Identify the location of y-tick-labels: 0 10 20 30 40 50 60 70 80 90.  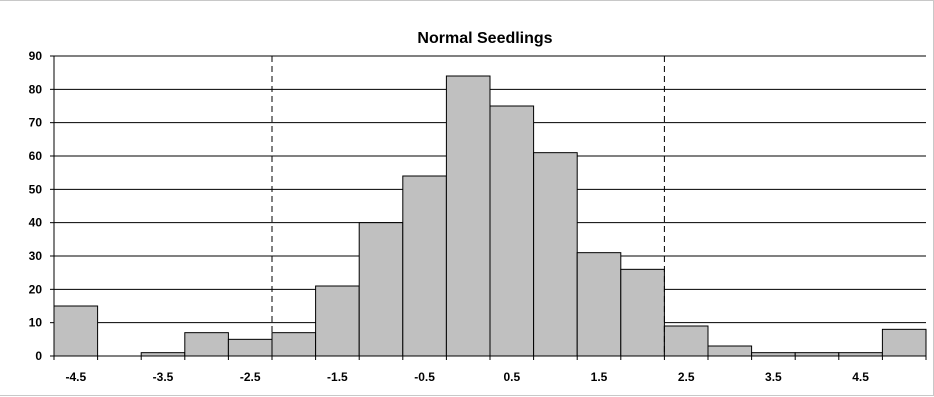
(36, 206).